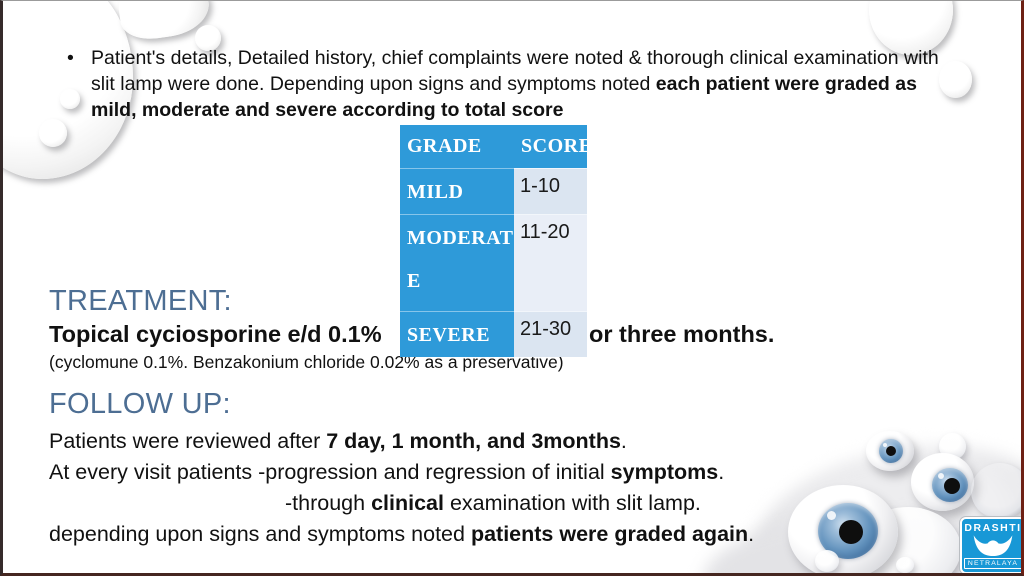  What do you see at coordinates (996, 491) in the screenshot?
I see `lens-decoration` at bounding box center [996, 491].